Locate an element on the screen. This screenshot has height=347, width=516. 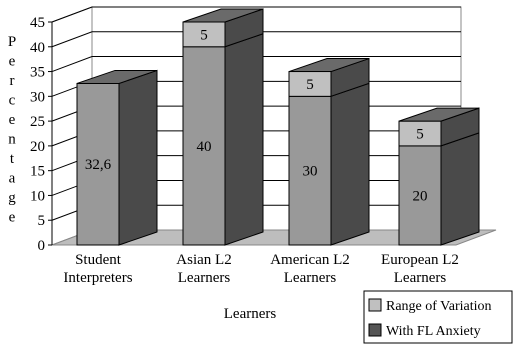
legend-label: With FL Anxiety is located at coordinates (433, 331).